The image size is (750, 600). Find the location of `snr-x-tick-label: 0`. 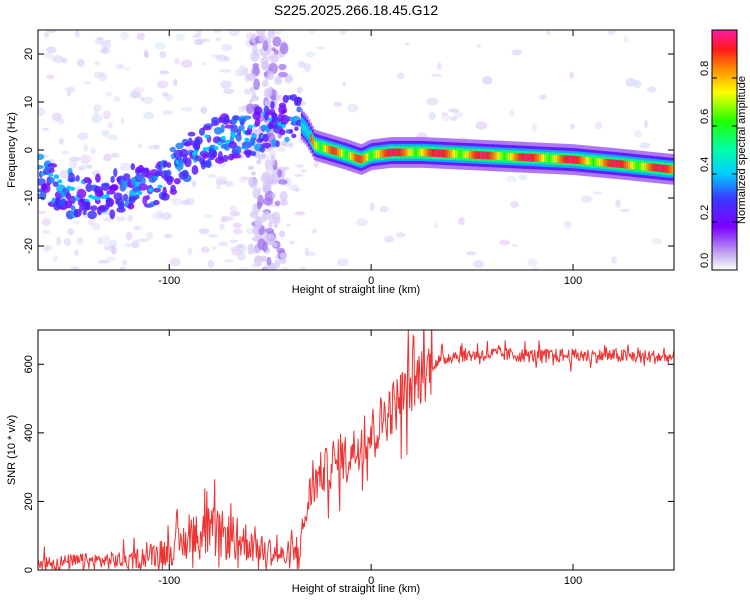

snr-x-tick-label: 0 is located at coordinates (371, 581).